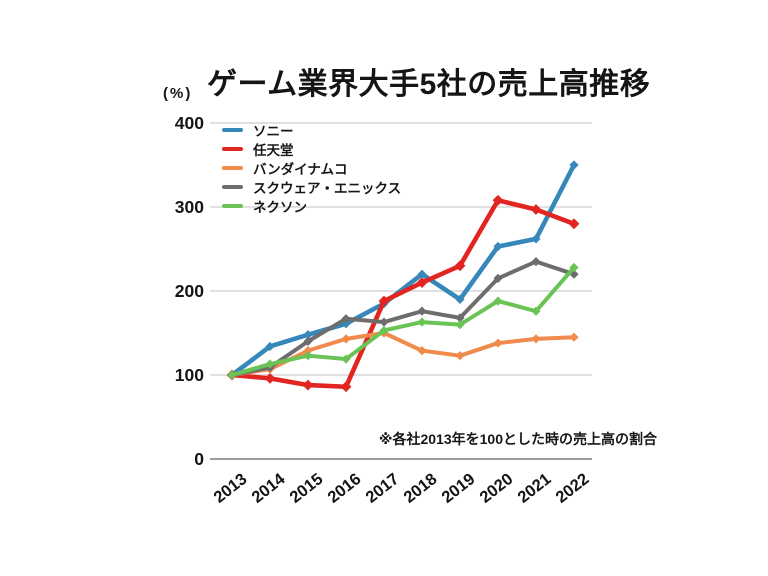 Image resolution: width=768 pixels, height=576 pixels. Describe the element at coordinates (382, 488) in the screenshot. I see `x-tick-label-2017: 2017` at that location.